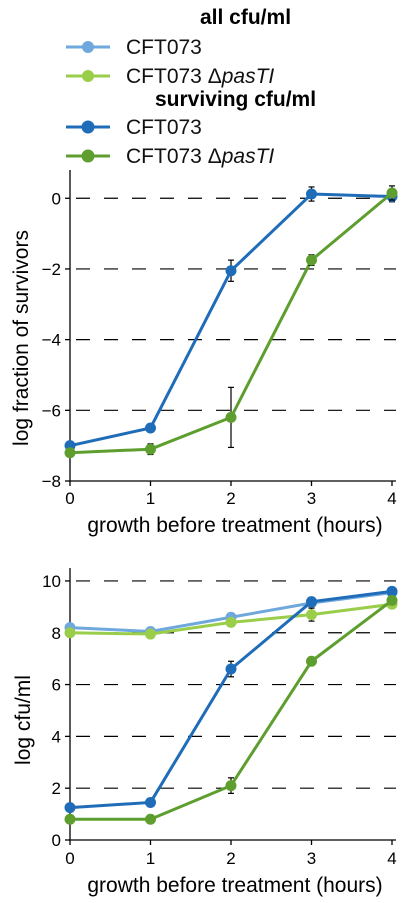  I want to click on y-tick-label: 8, so click(56, 633).